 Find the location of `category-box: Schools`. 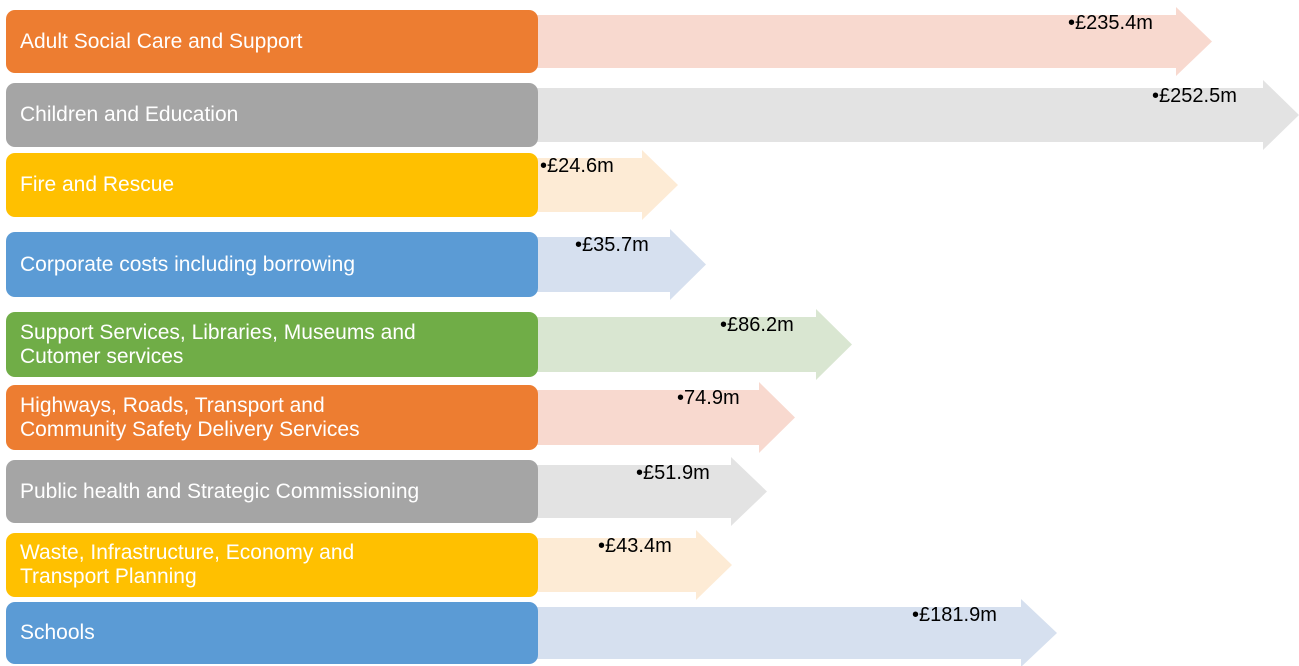

category-box: Schools is located at coordinates (272, 633).